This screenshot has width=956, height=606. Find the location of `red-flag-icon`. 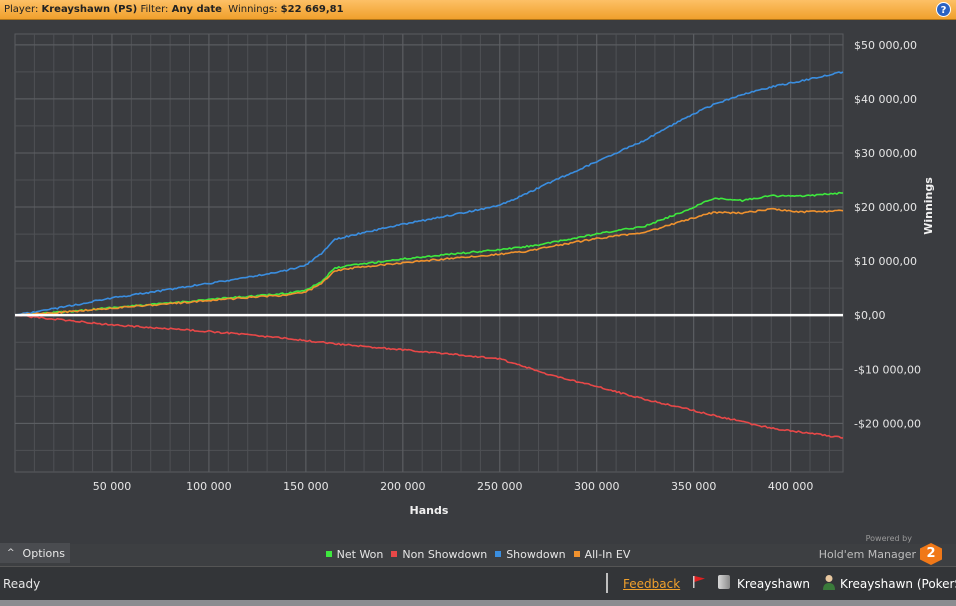

red-flag-icon is located at coordinates (699, 582).